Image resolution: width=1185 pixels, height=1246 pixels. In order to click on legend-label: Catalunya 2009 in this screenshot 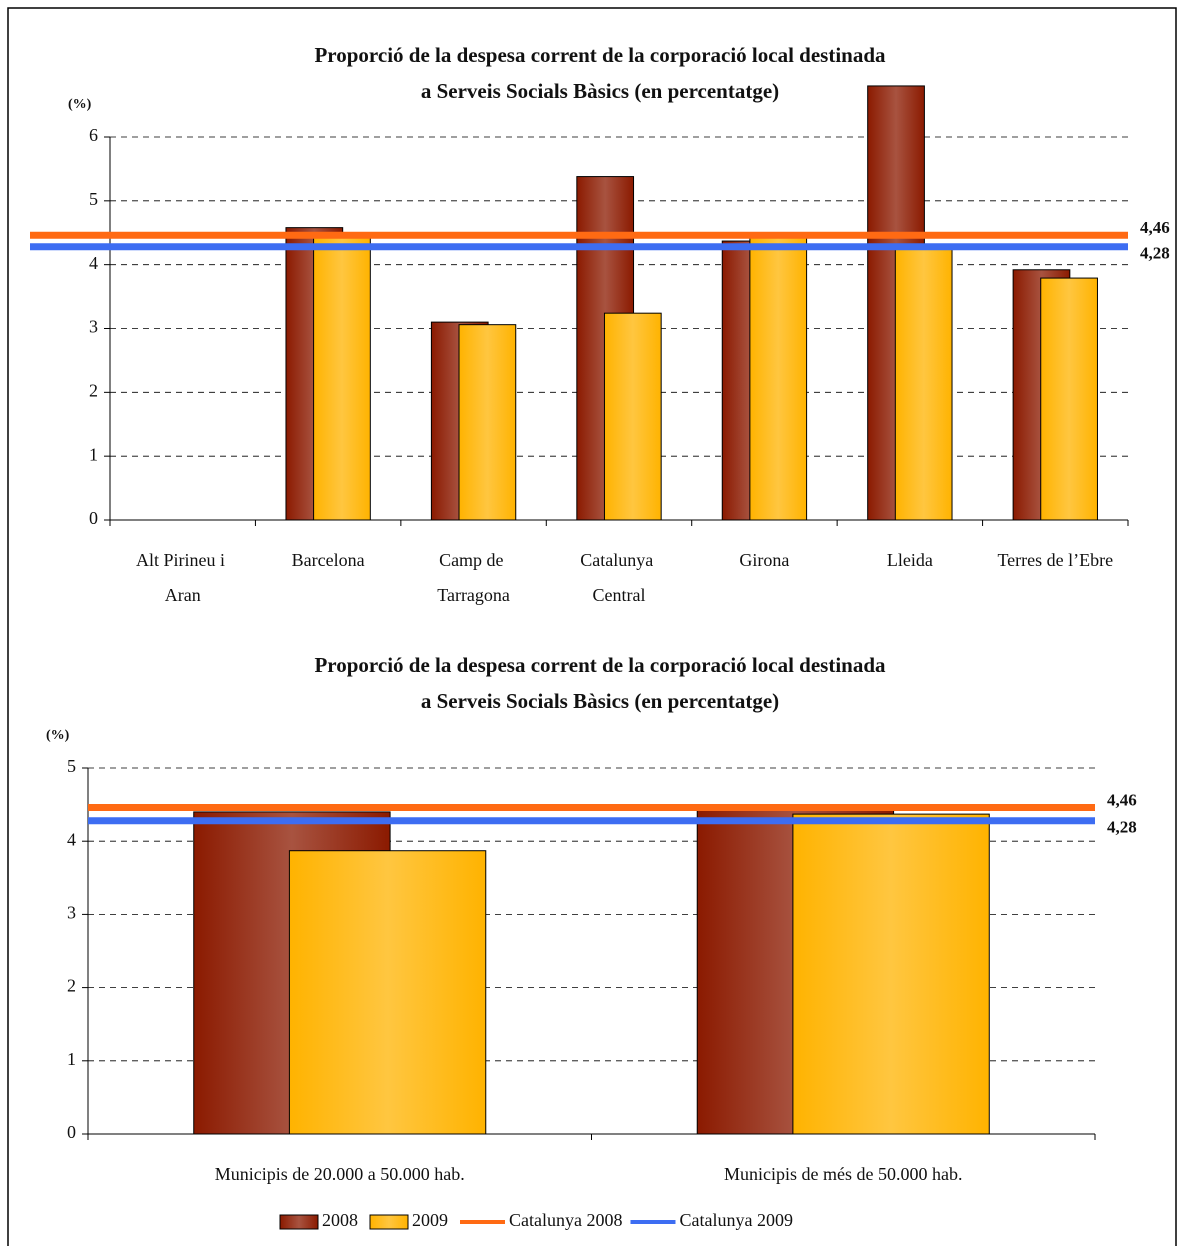, I will do `click(735, 1220)`.